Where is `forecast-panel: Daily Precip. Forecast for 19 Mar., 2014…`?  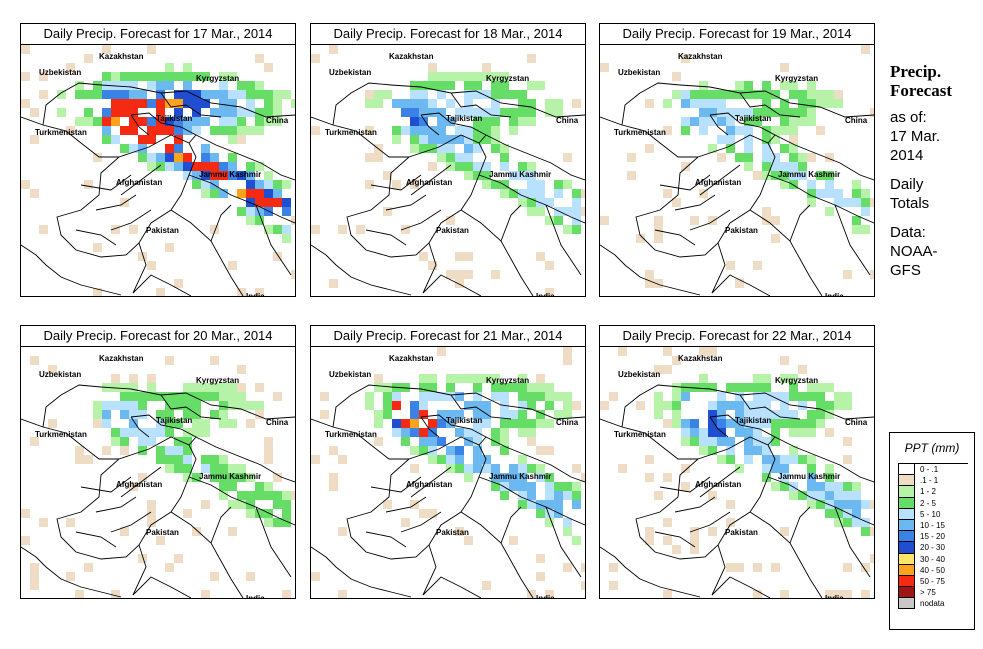
forecast-panel: Daily Precip. Forecast for 19 Mar., 2014… is located at coordinates (737, 160).